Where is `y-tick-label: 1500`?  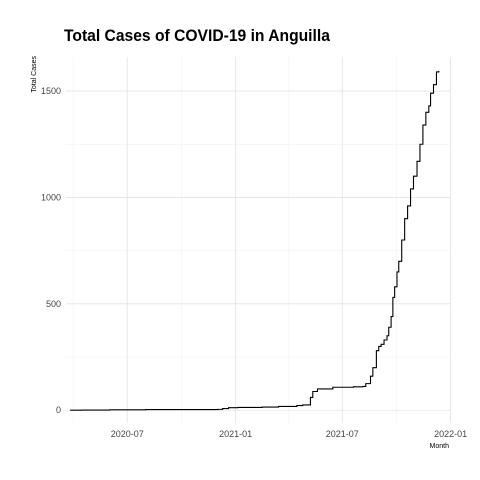 y-tick-label: 1500 is located at coordinates (51, 91).